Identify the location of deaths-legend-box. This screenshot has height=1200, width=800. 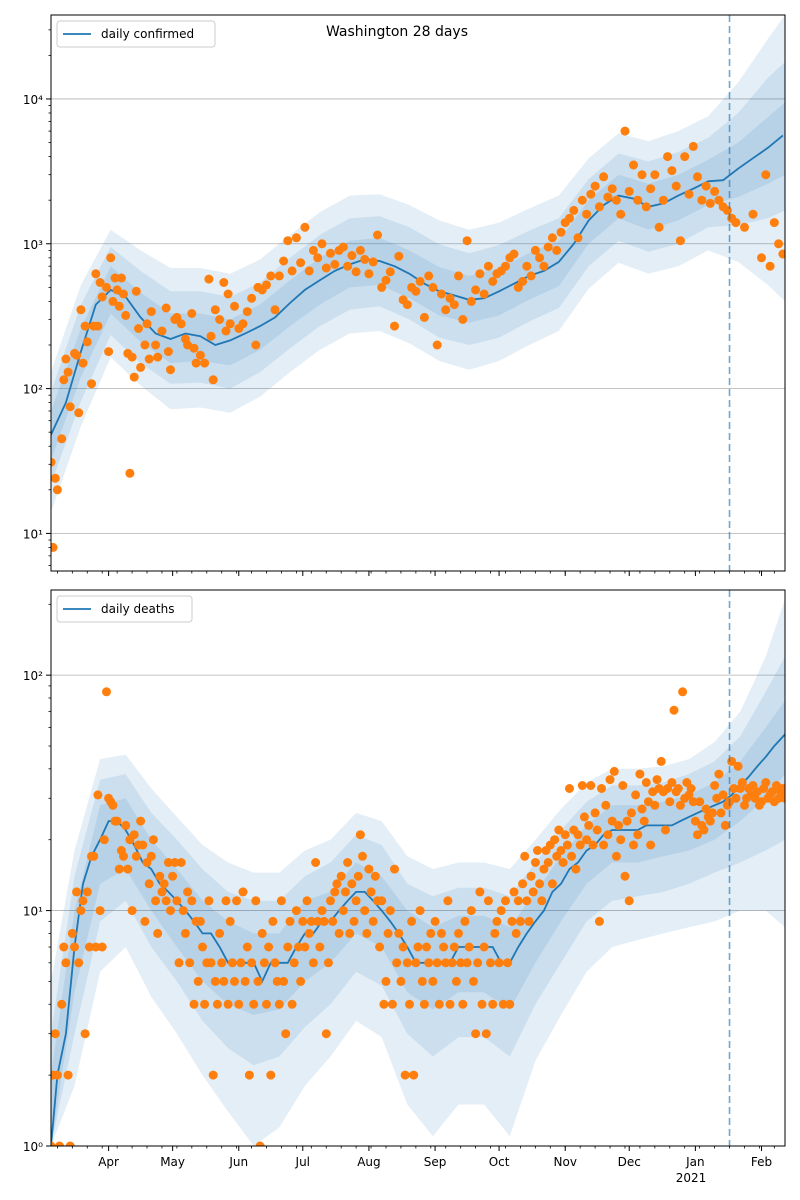
(124, 609).